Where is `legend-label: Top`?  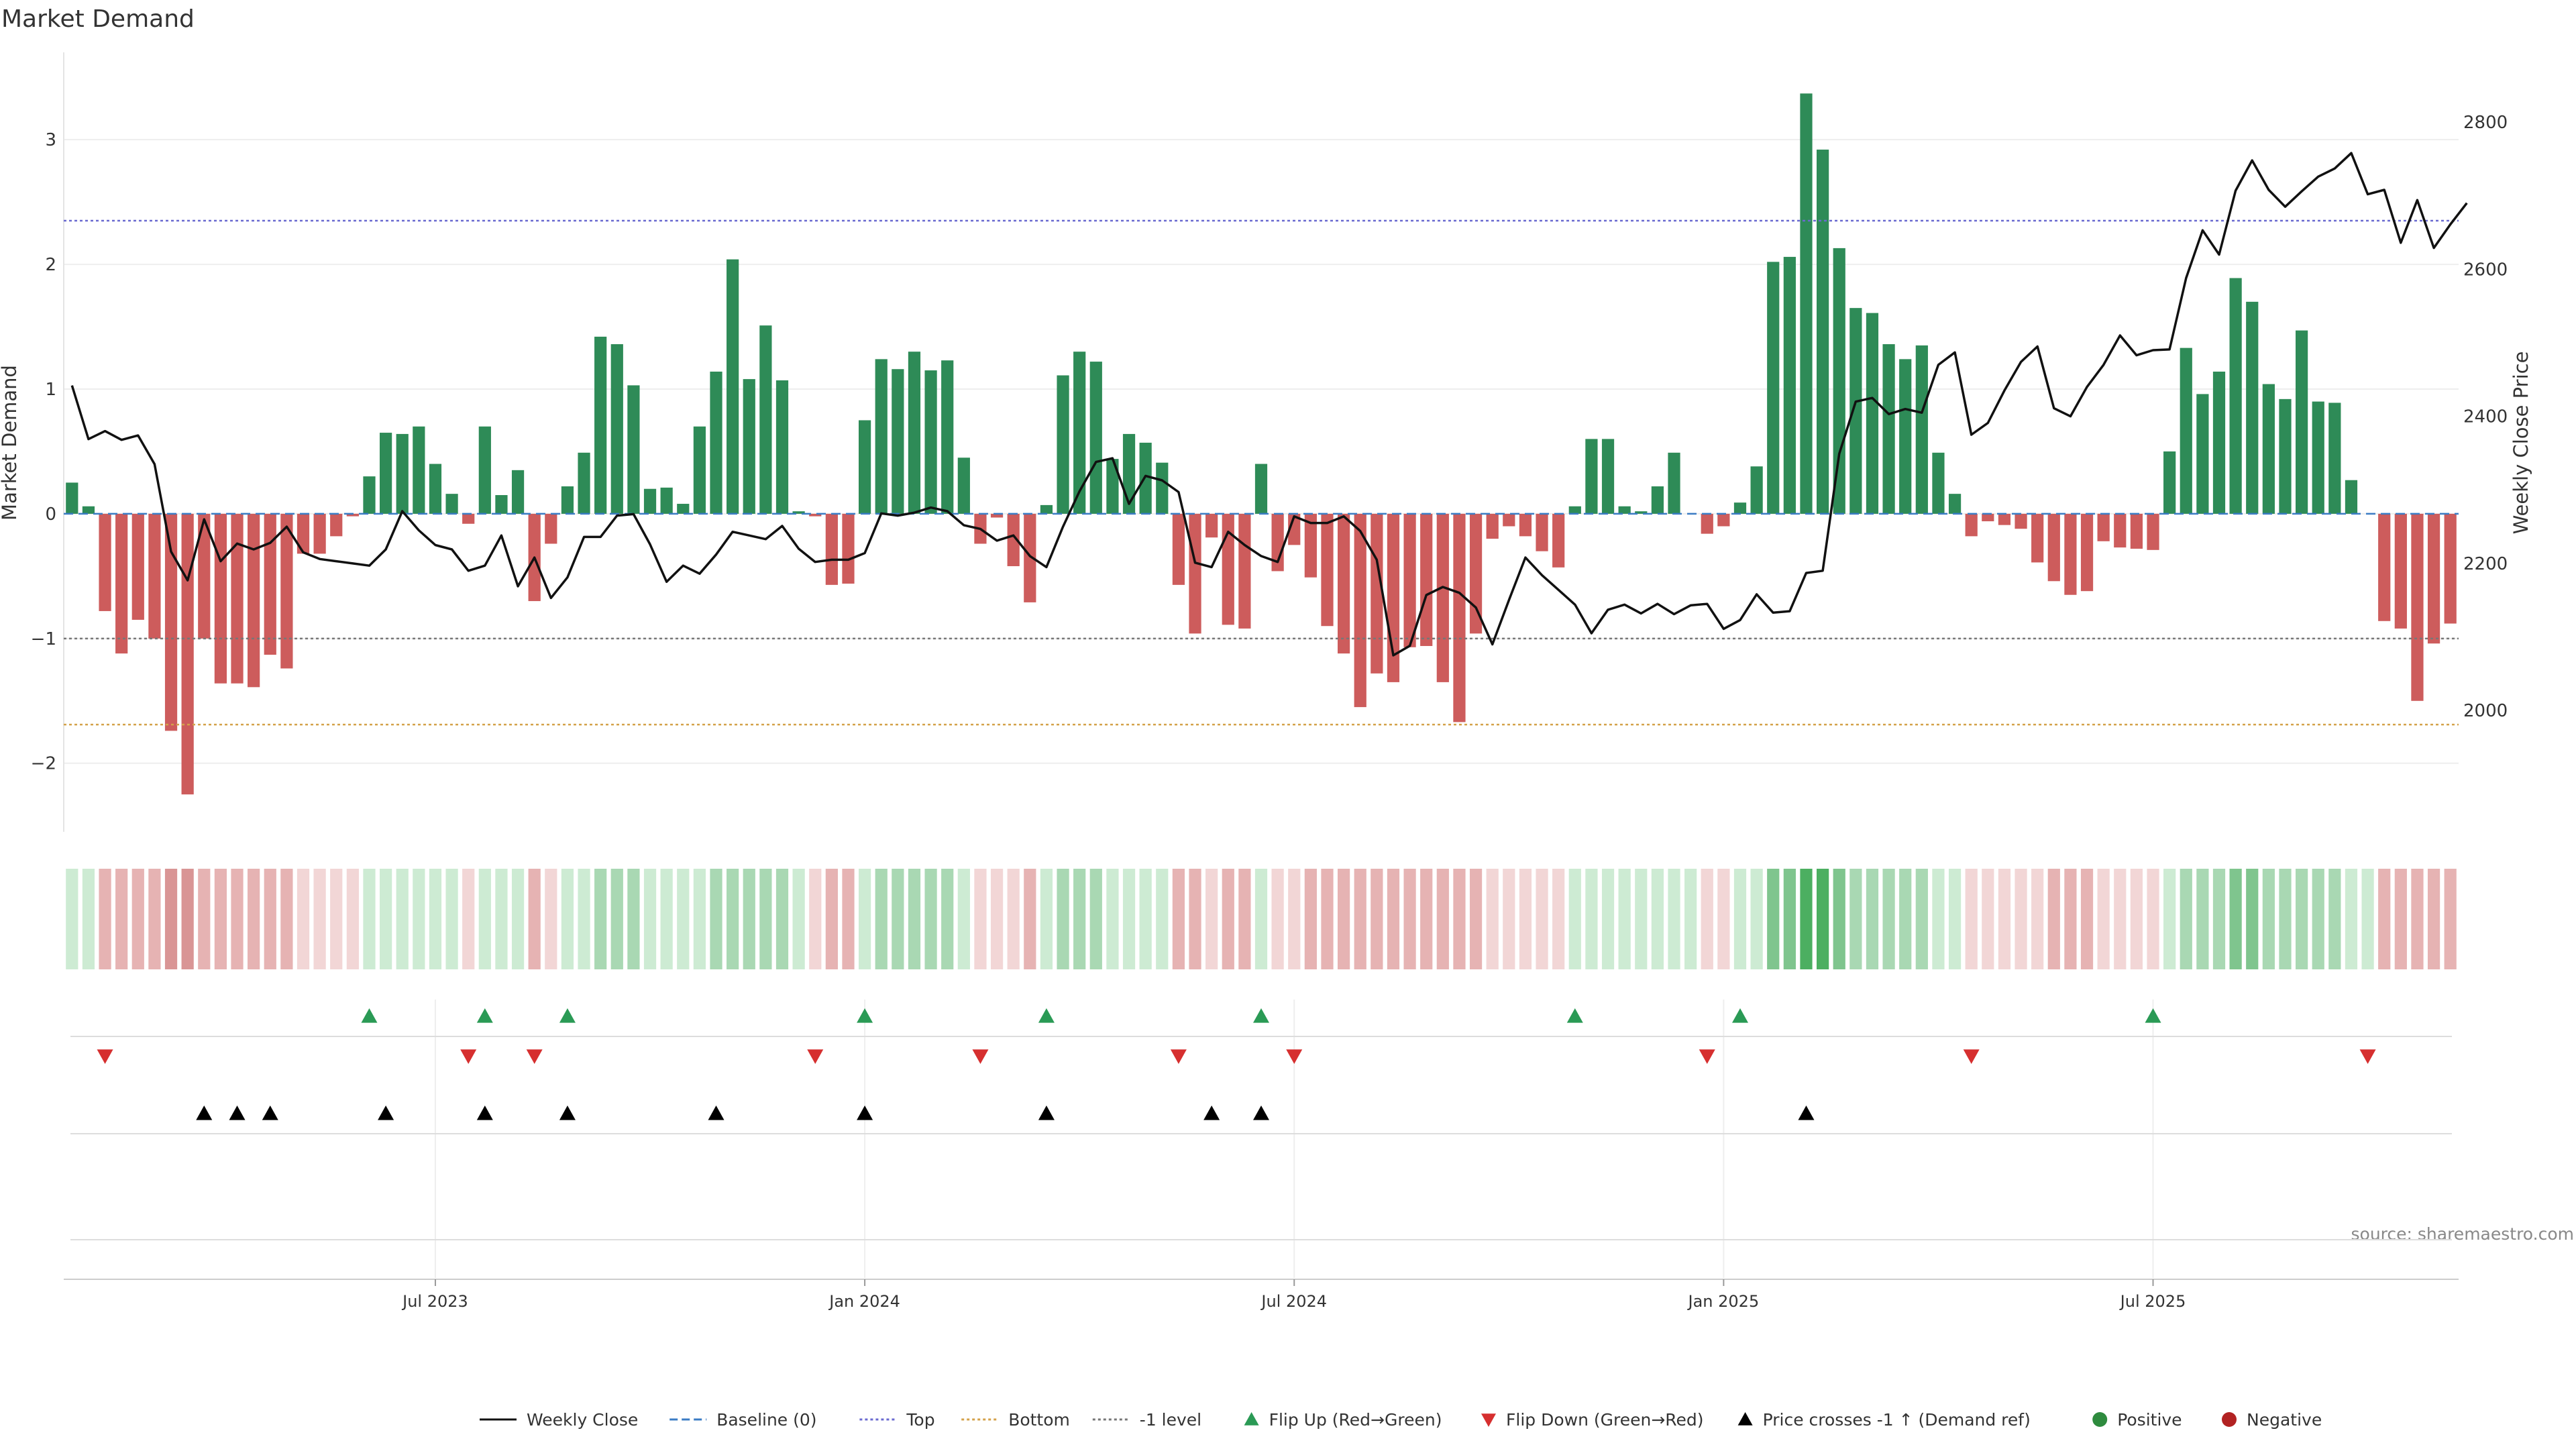
legend-label: Top is located at coordinates (920, 1420).